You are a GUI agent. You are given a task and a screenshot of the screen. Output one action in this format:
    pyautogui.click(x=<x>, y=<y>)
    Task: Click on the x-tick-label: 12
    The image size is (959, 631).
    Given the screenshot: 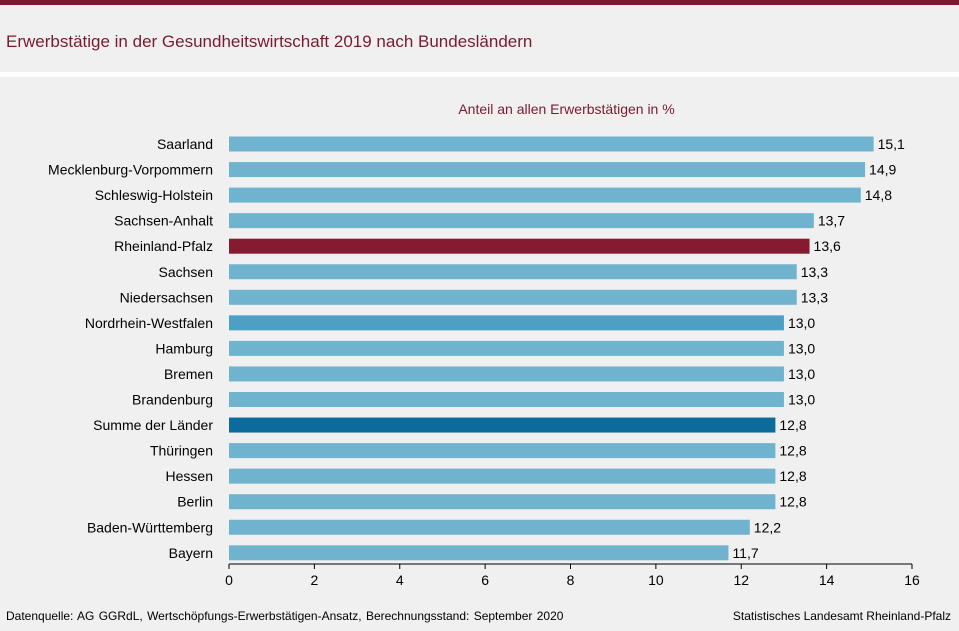 What is the action you would take?
    pyautogui.click(x=741, y=580)
    